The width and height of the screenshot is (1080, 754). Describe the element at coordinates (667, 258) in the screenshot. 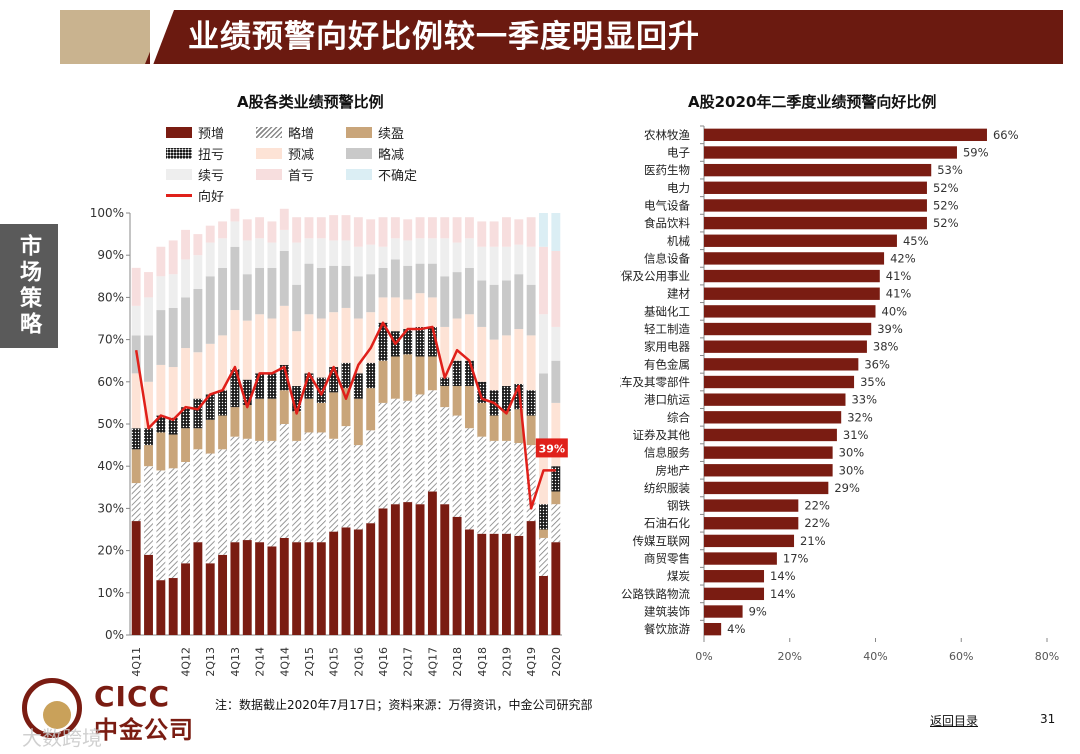

I see `category-label: 信息设备` at that location.